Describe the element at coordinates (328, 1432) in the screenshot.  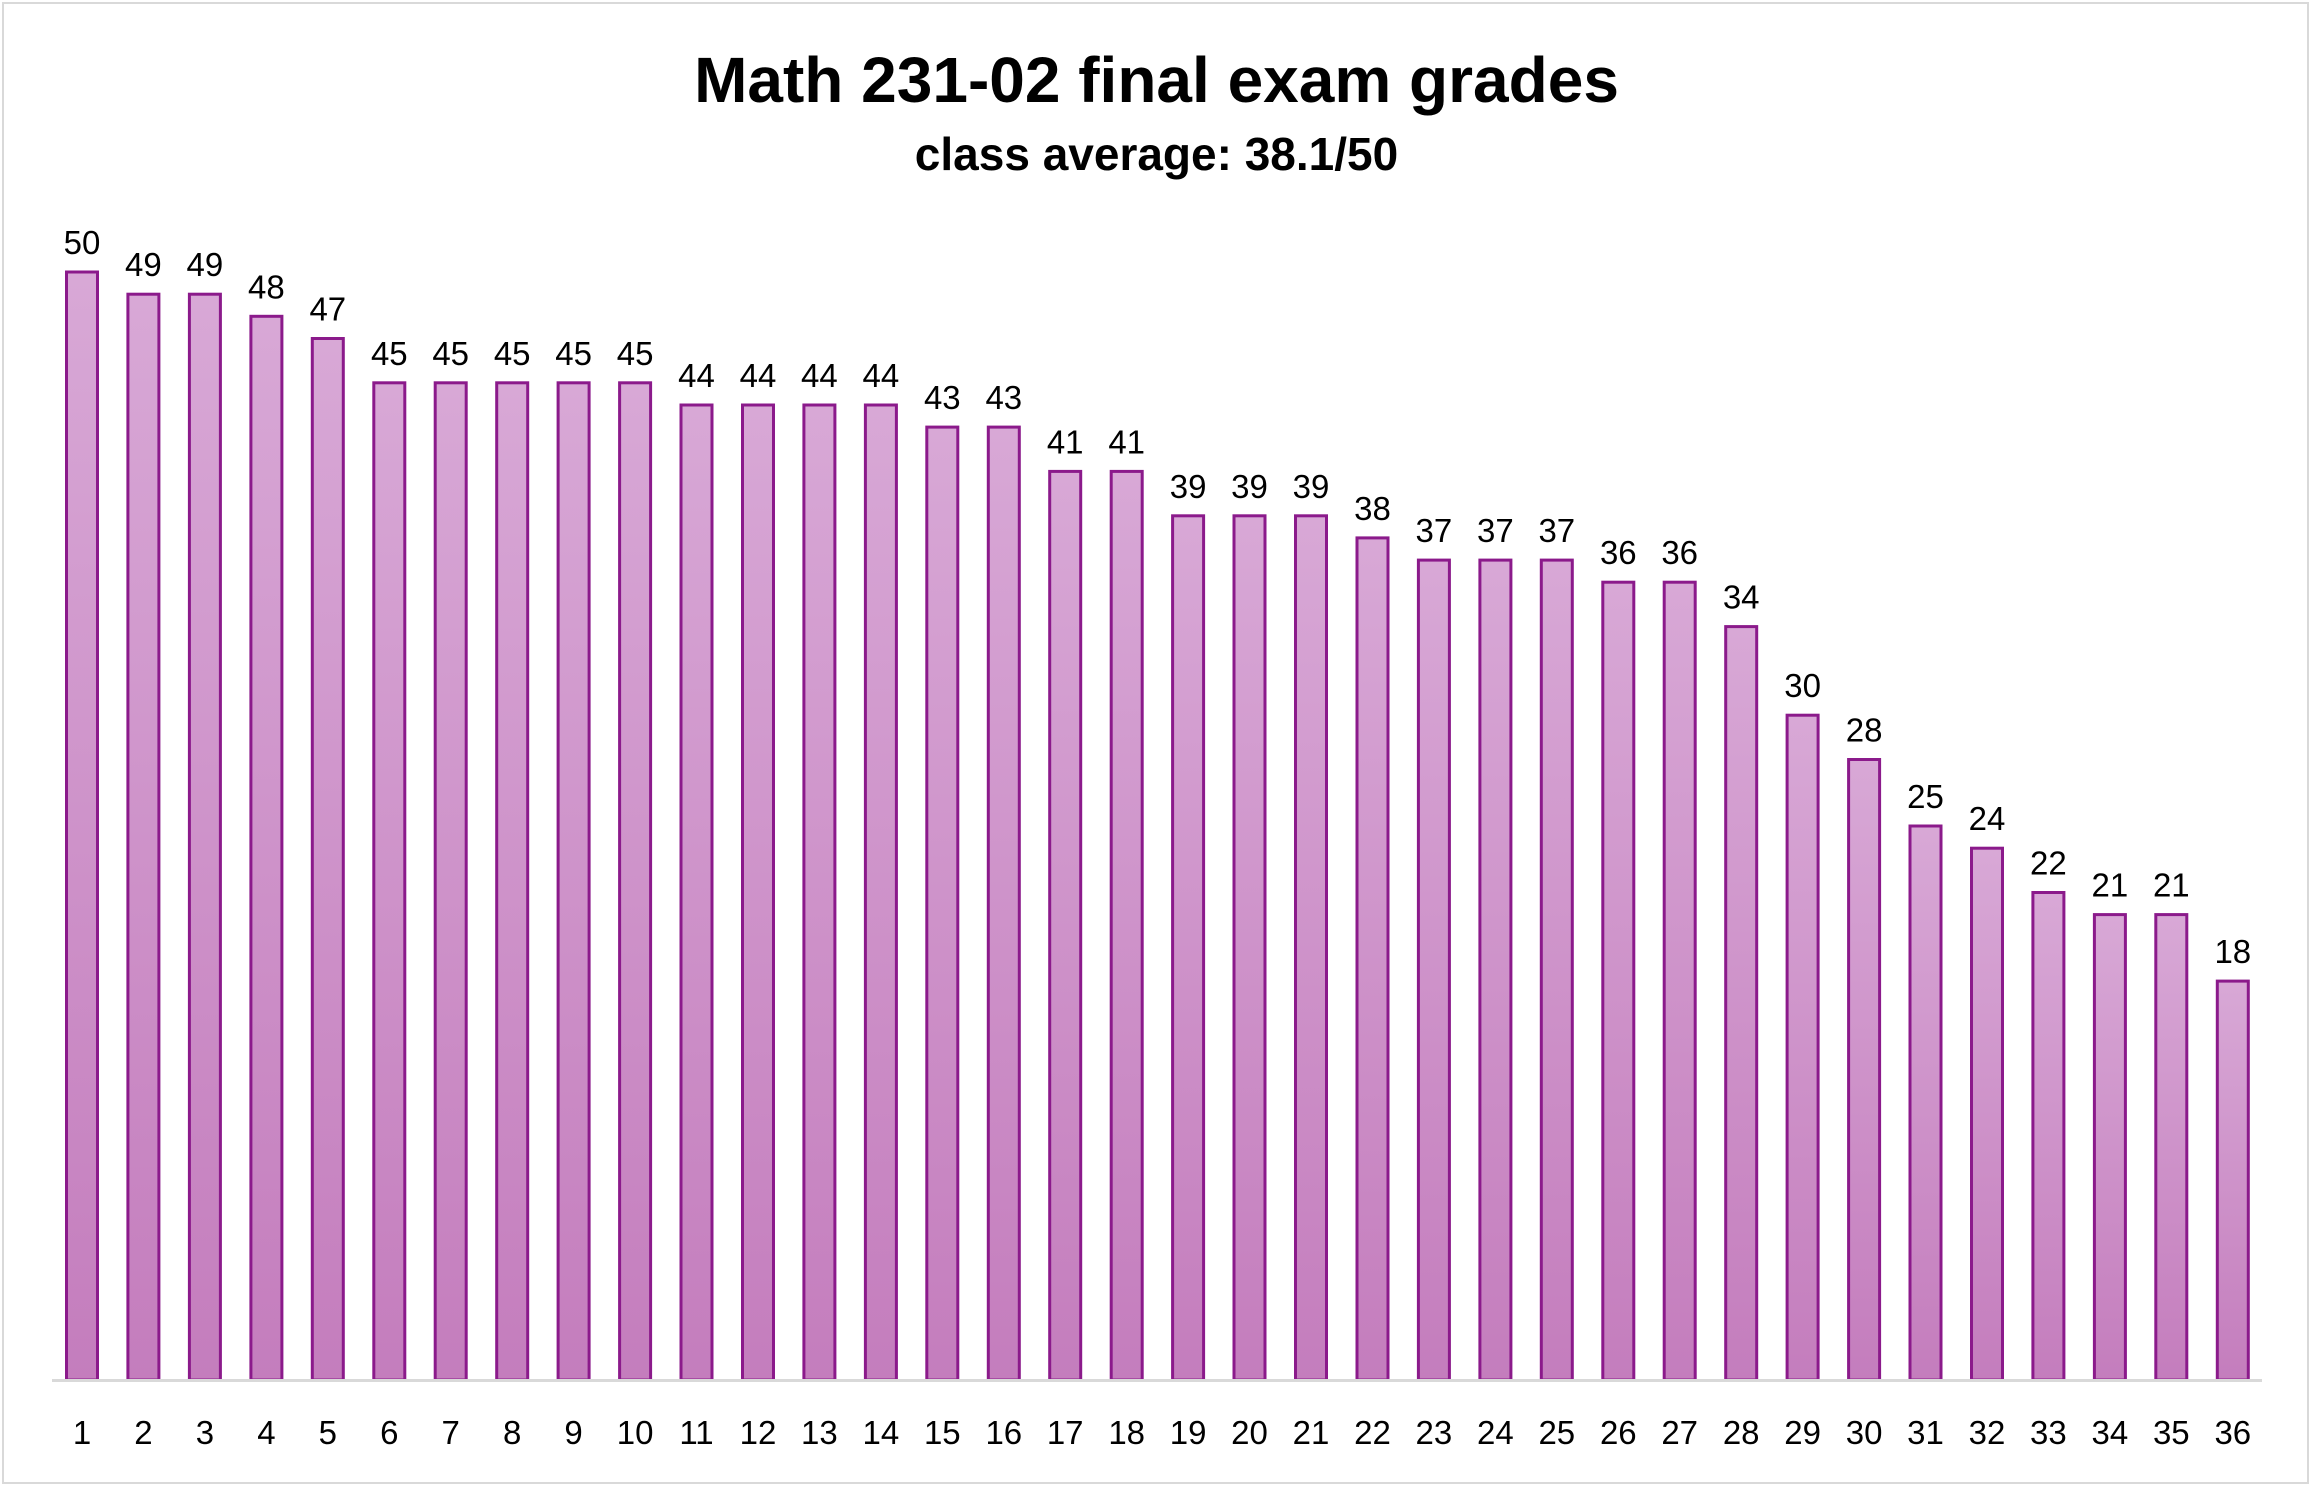
I see `x-tick-label: 5` at that location.